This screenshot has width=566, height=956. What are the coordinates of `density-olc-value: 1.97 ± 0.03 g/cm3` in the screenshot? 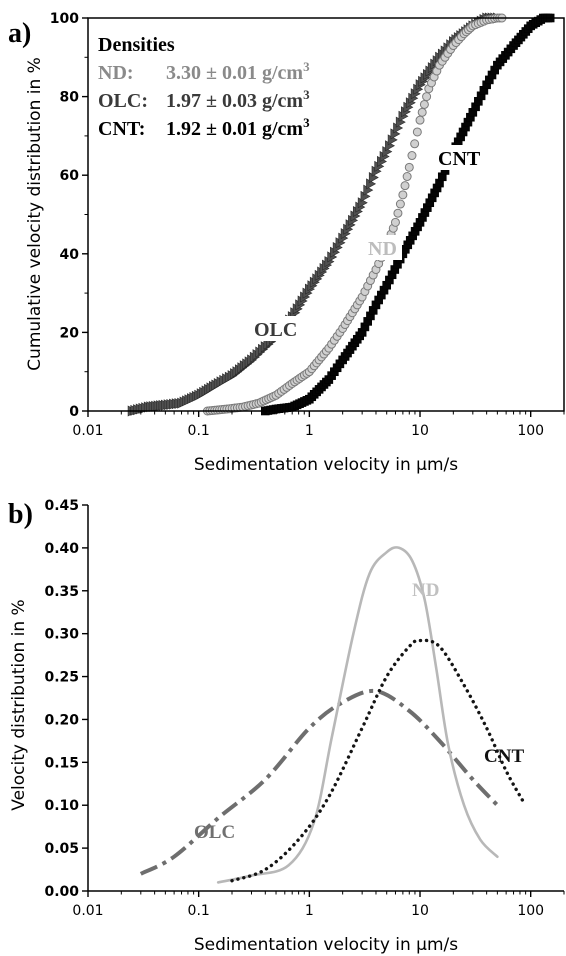 It's located at (238, 99).